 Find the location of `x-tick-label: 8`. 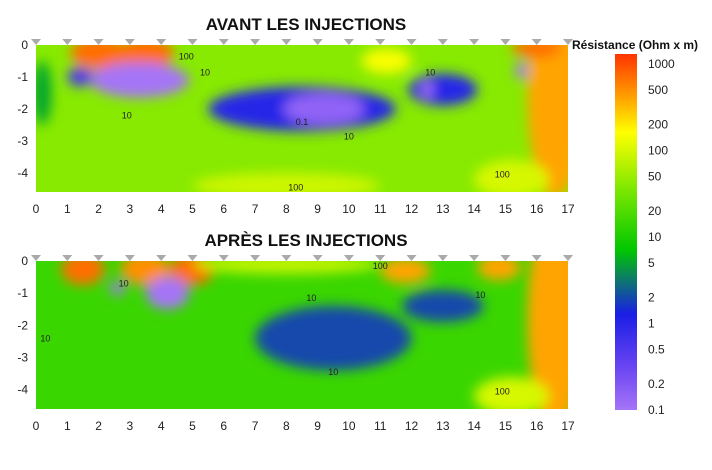

x-tick-label: 8 is located at coordinates (286, 209).